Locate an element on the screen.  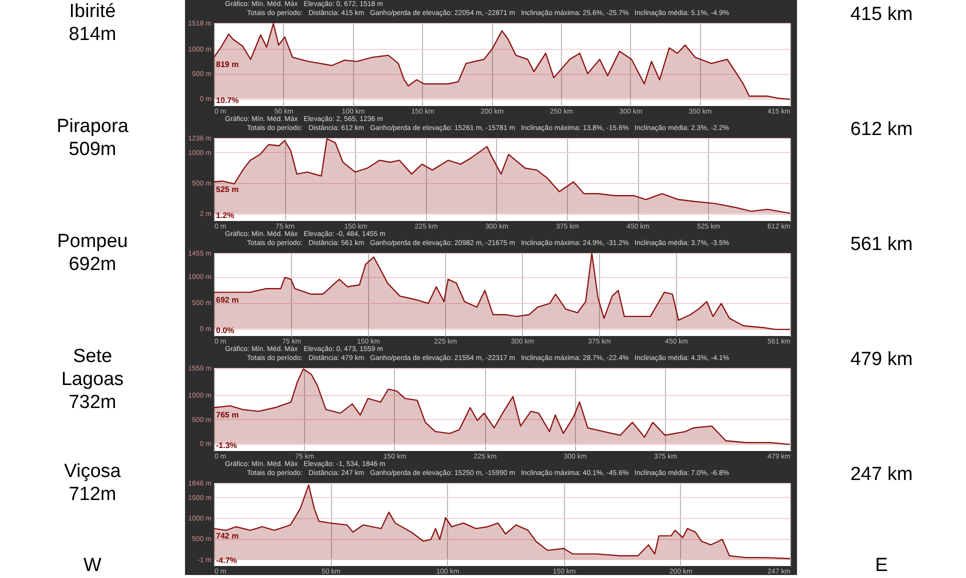
text: 415 km is located at coordinates (881, 15).